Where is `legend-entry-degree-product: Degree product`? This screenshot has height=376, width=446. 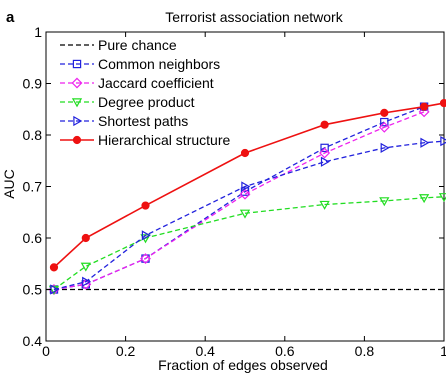 legend-entry-degree-product: Degree product is located at coordinates (127, 102).